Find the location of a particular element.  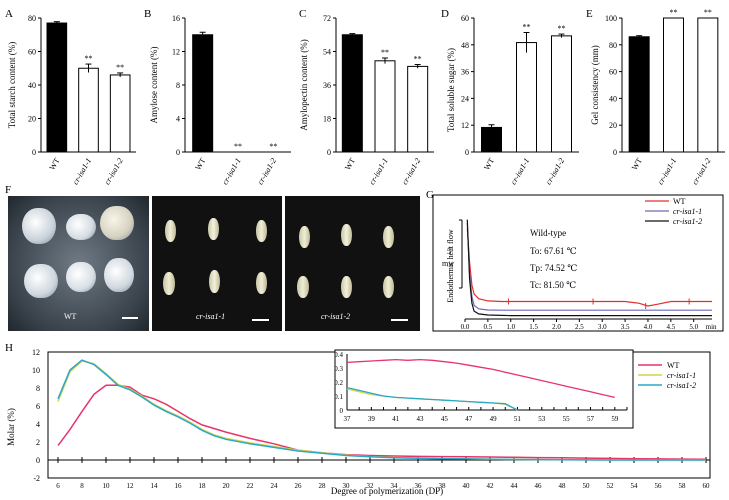

inset-x-tick-label: 57 is located at coordinates (591, 419).